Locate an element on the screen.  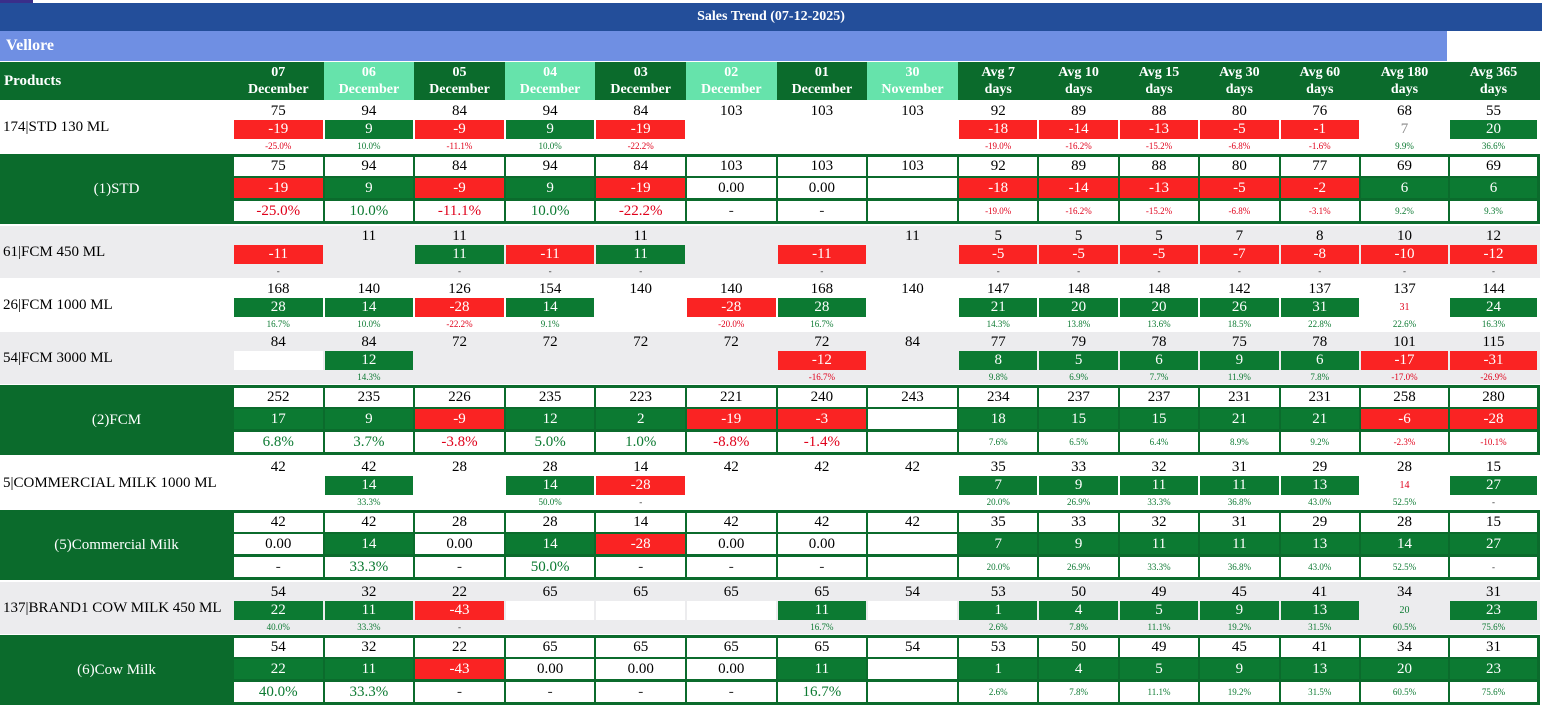
percent: 7.8% is located at coordinates (1078, 692).